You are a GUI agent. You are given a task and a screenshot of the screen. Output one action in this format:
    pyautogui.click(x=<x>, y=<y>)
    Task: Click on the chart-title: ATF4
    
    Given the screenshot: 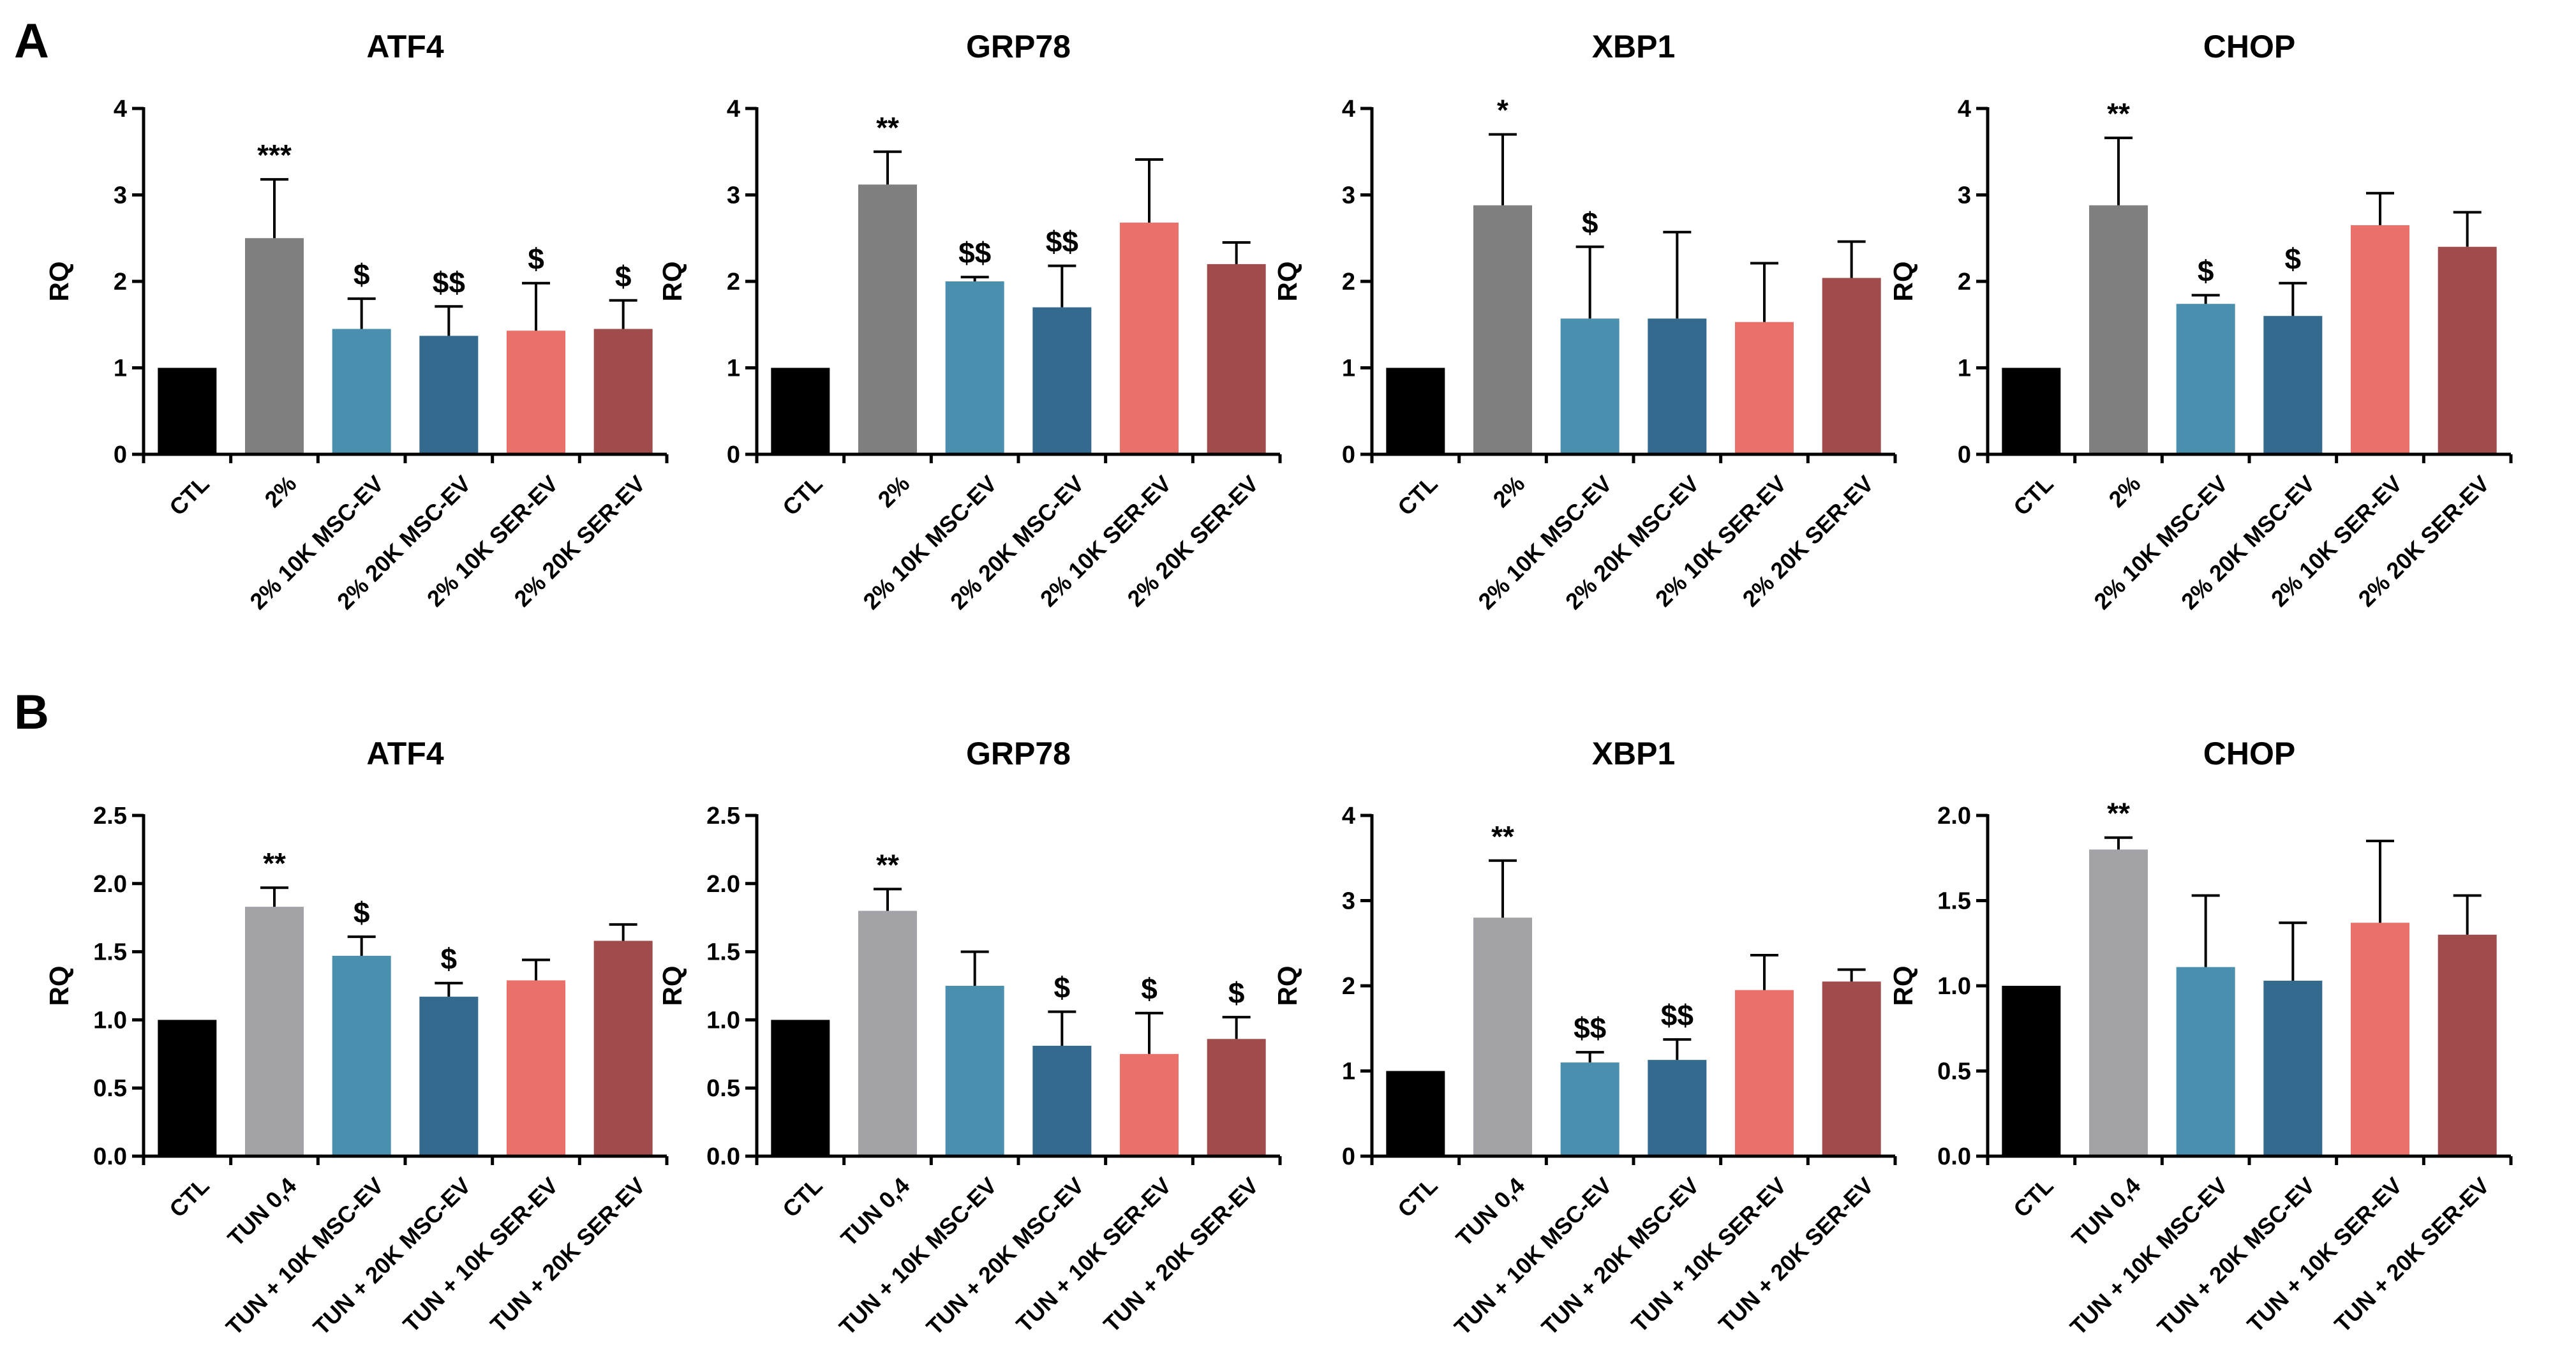 What is the action you would take?
    pyautogui.click(x=404, y=46)
    